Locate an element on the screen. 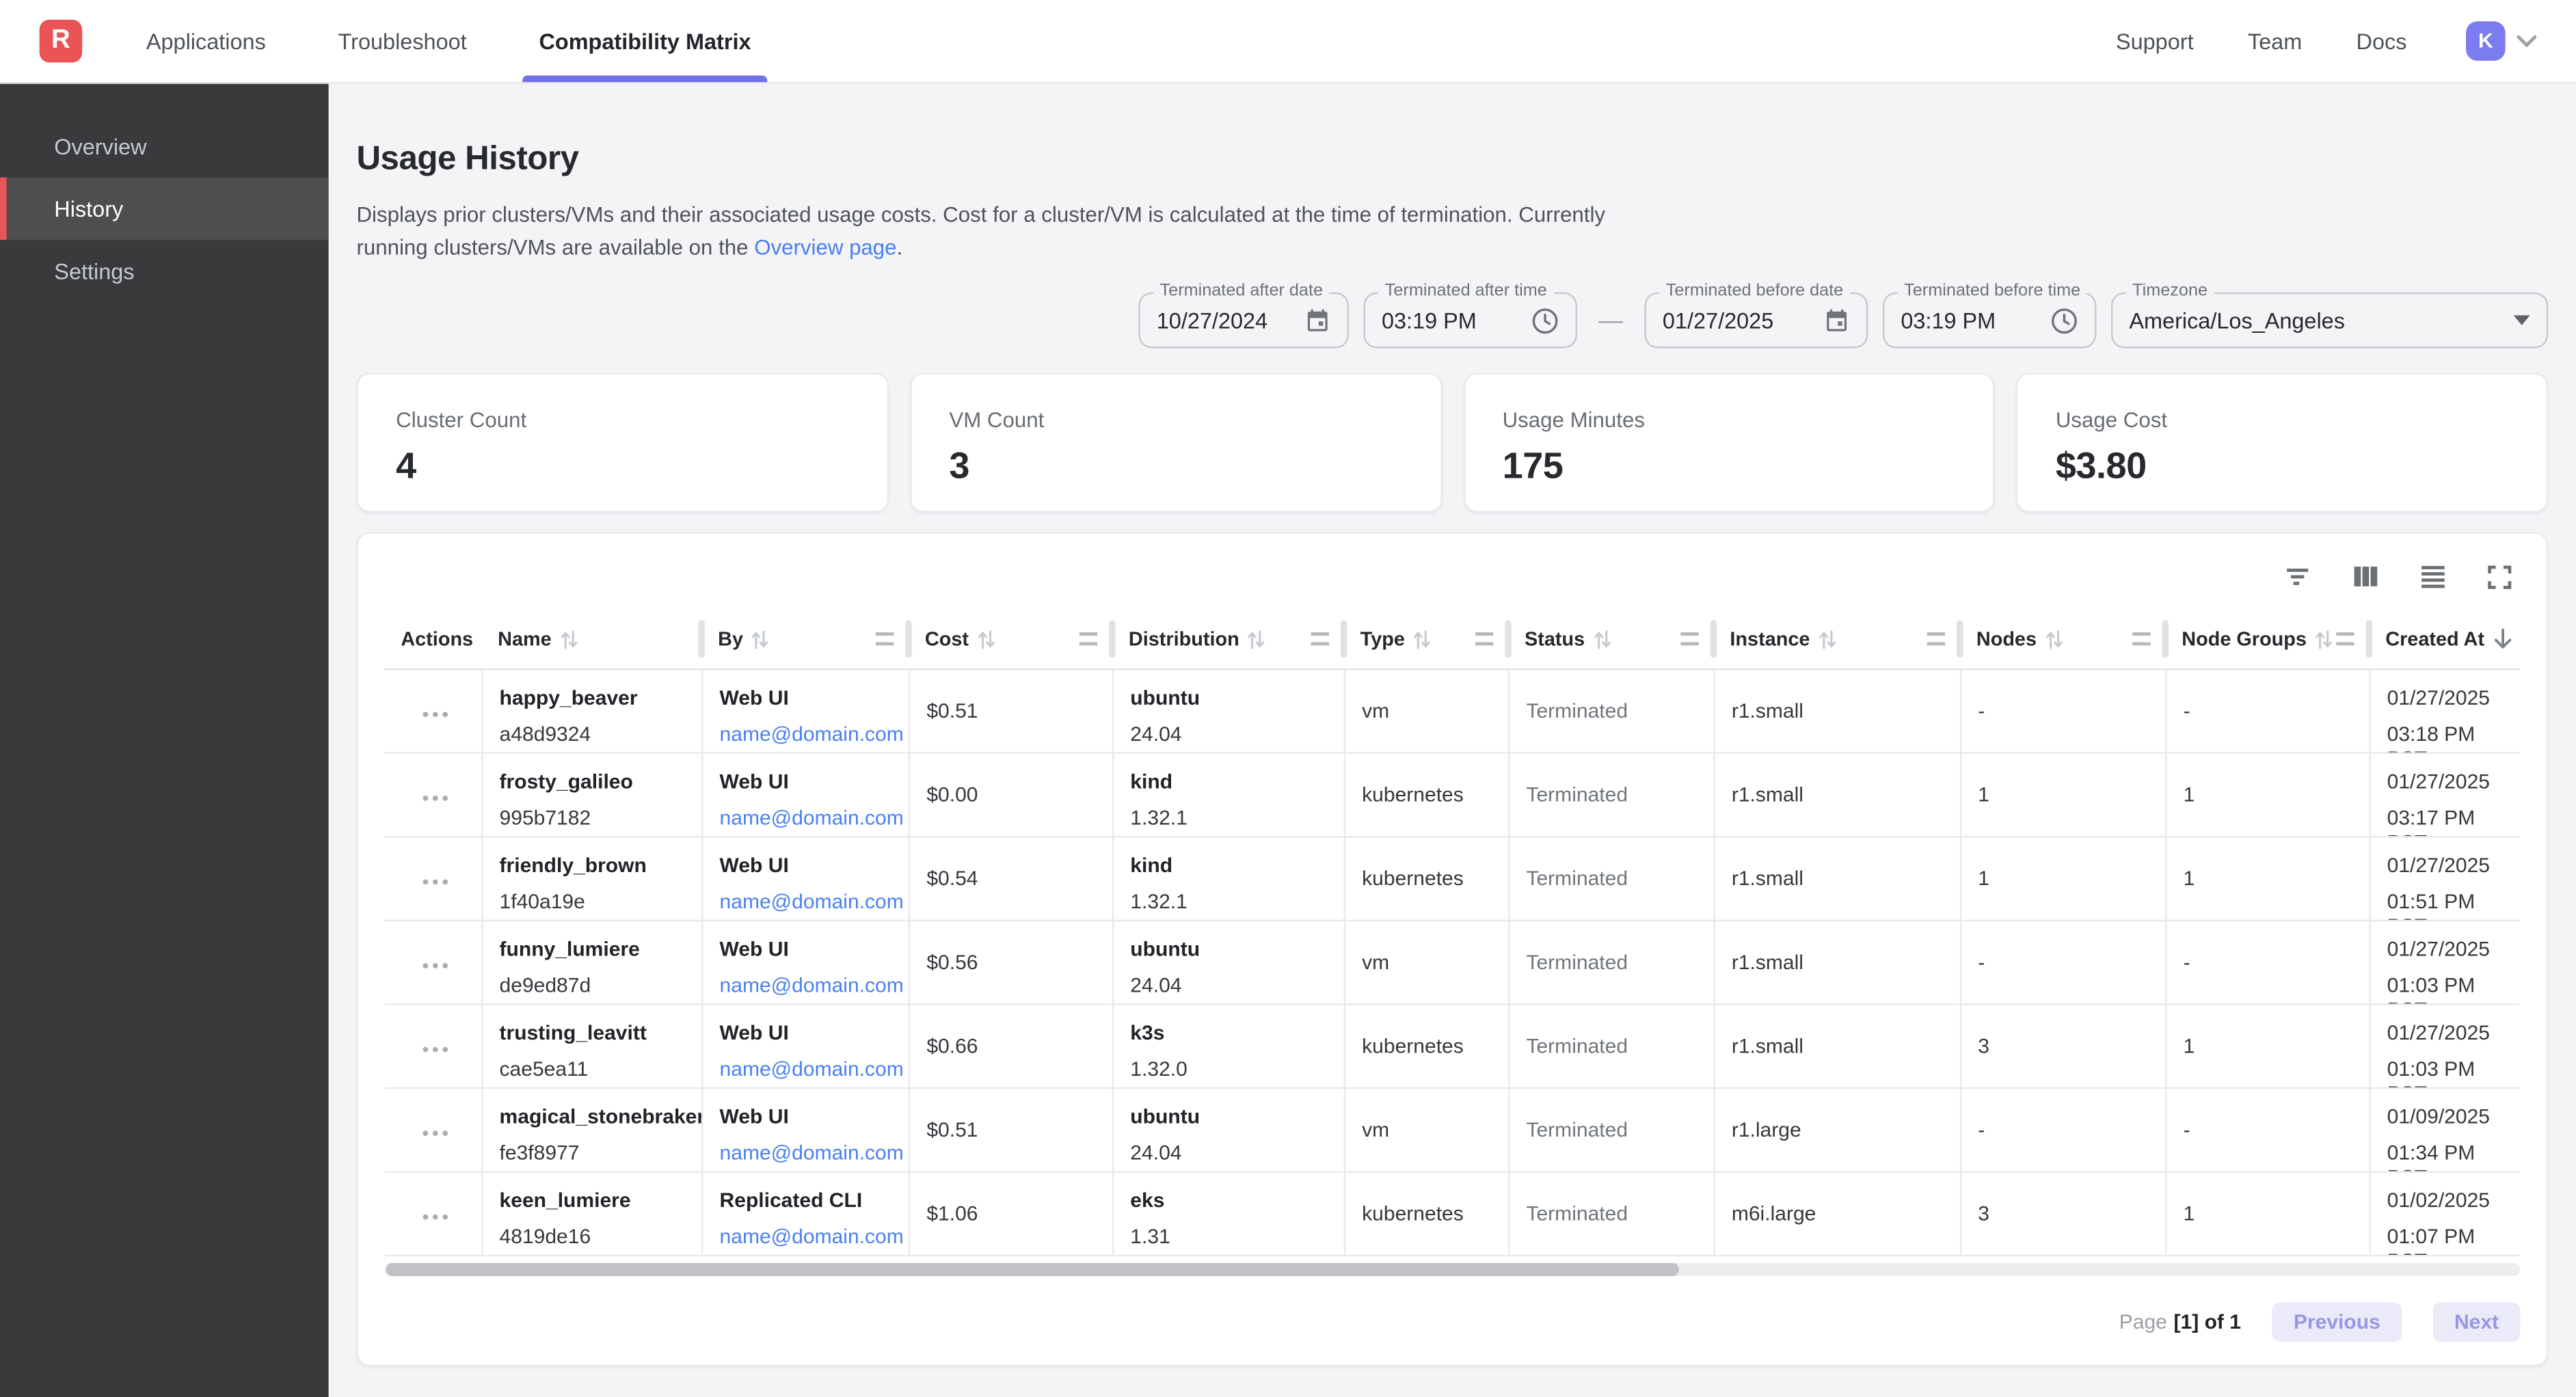 This screenshot has width=2576, height=1397. cell-node-groups: 1 is located at coordinates (2267, 1046).